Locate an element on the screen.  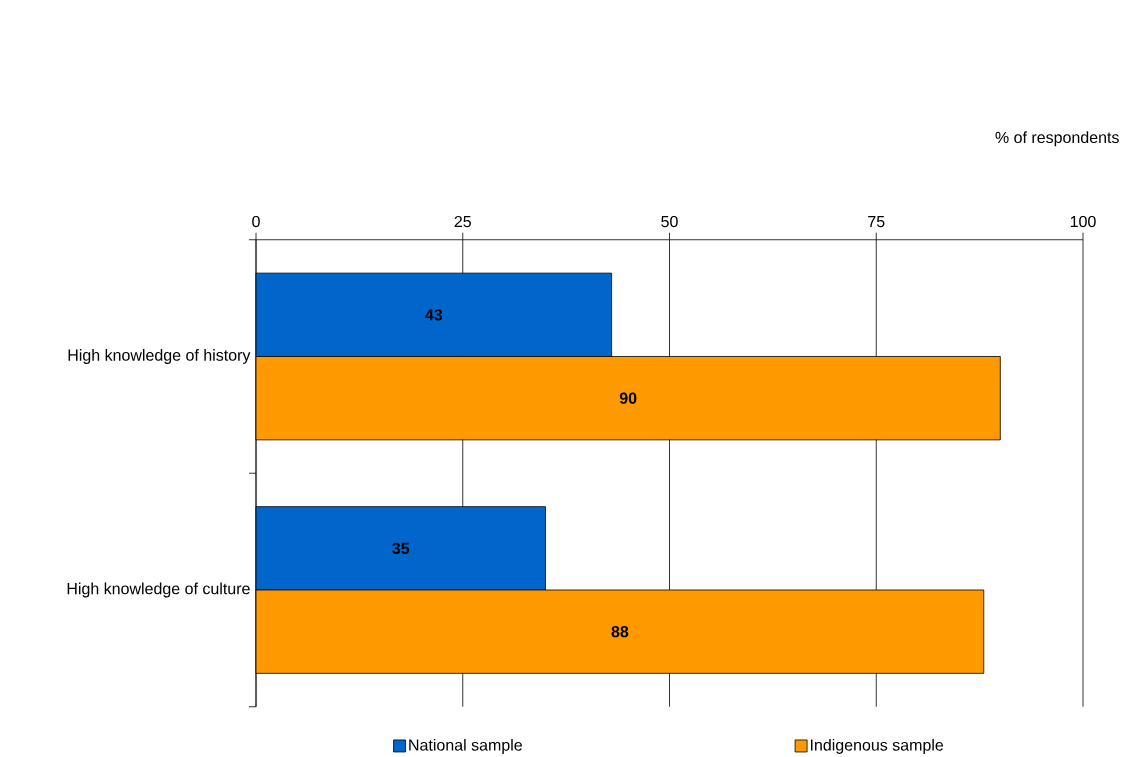
x-tick-label: 25 is located at coordinates (462, 221).